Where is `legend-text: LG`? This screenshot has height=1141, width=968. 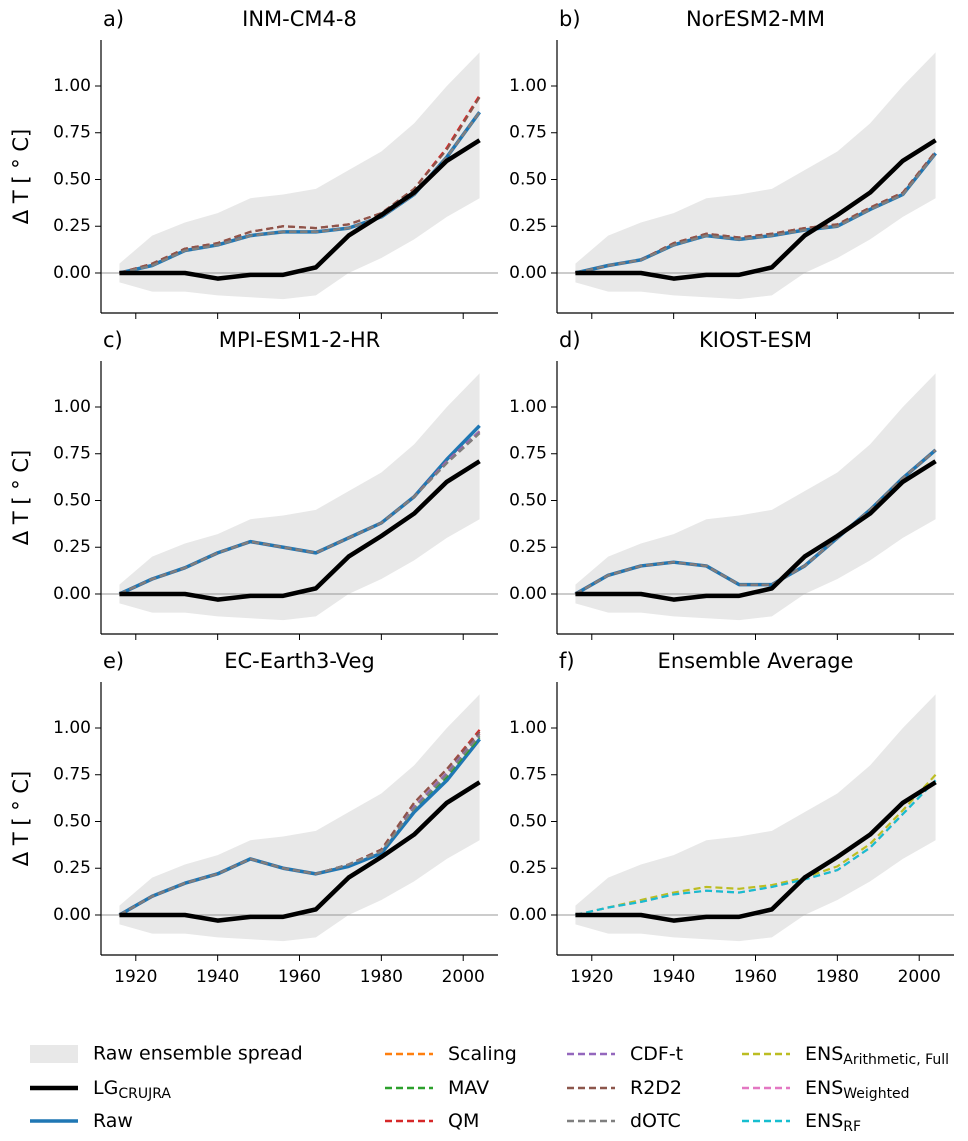 legend-text: LG is located at coordinates (105, 1088).